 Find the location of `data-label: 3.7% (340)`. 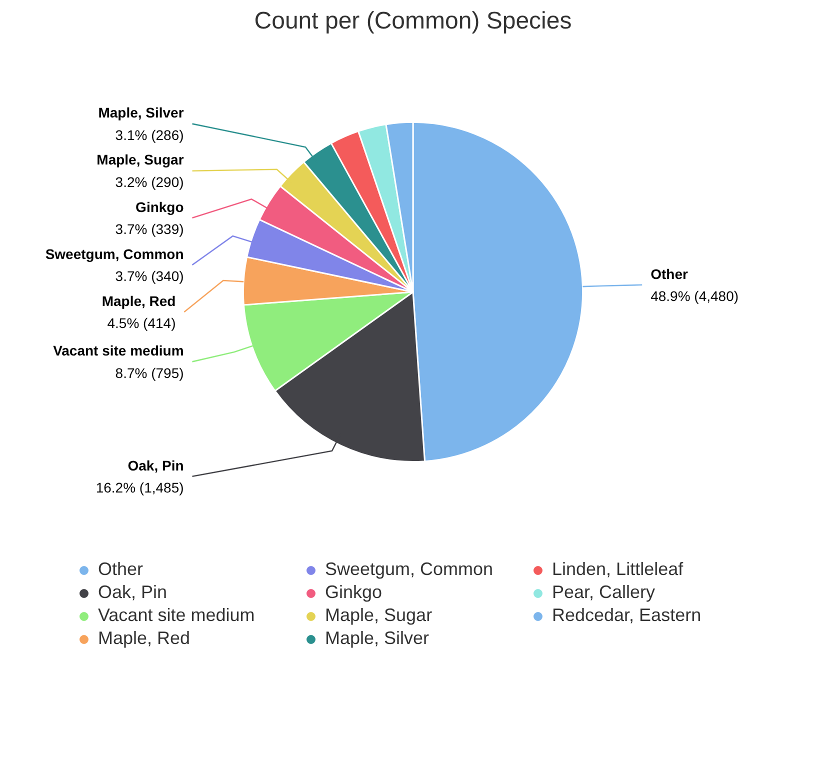

data-label: 3.7% (340) is located at coordinates (149, 276).